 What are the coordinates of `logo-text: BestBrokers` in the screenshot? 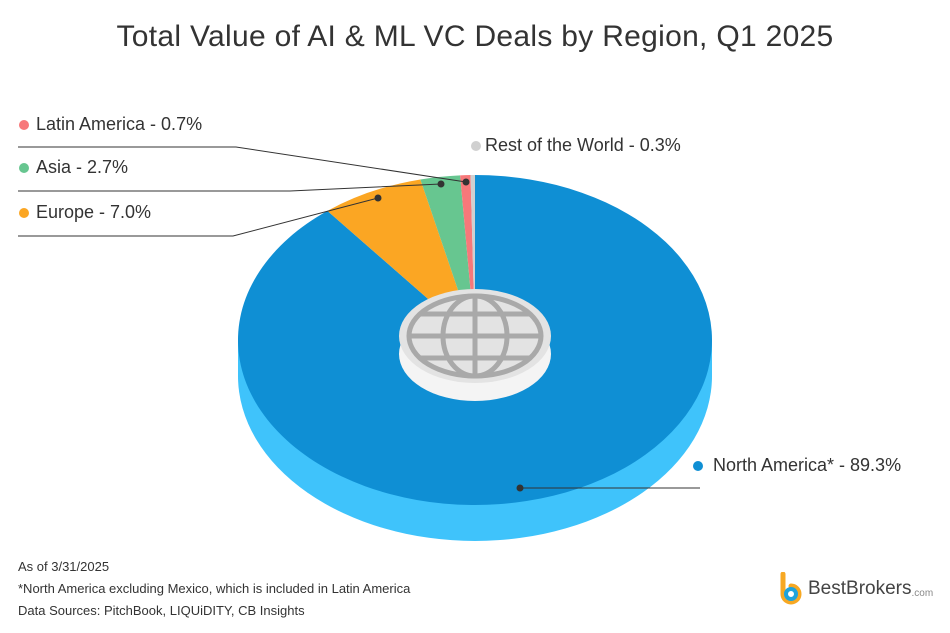 It's located at (860, 588).